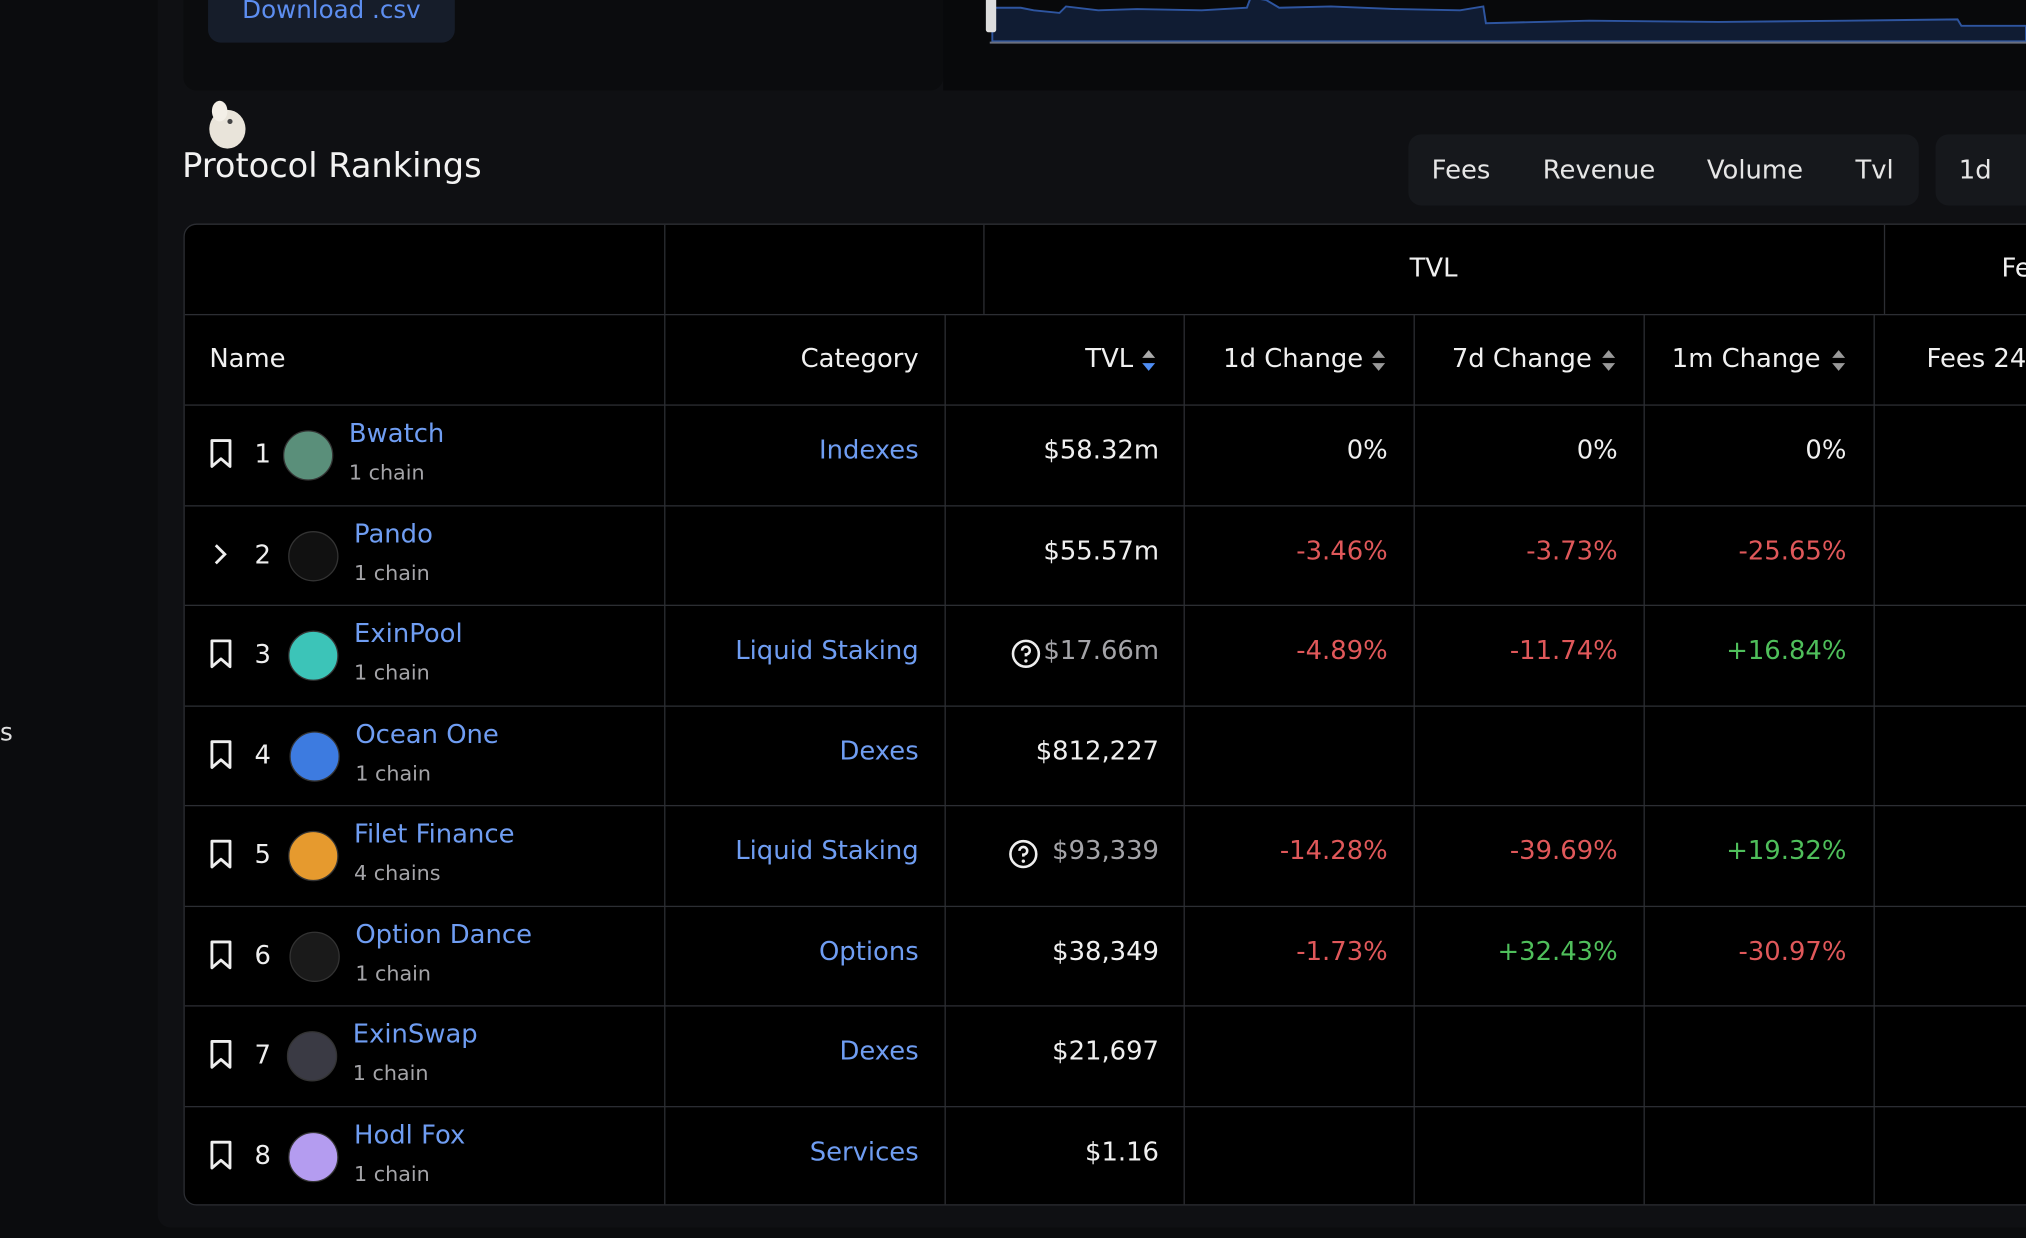 The width and height of the screenshot is (2026, 1238). I want to click on protocol-name: Bwatch, so click(396, 433).